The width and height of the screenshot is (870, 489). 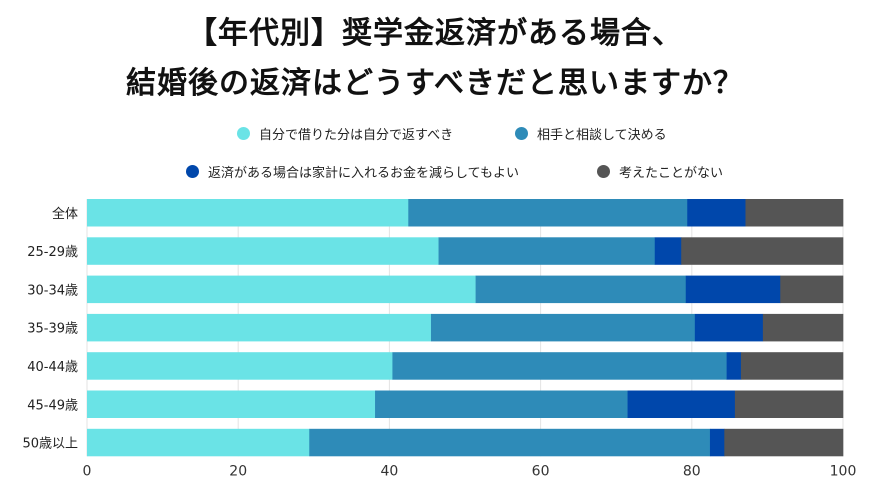 I want to click on legend-item-consult: 相手と相談して決める, so click(x=591, y=133).